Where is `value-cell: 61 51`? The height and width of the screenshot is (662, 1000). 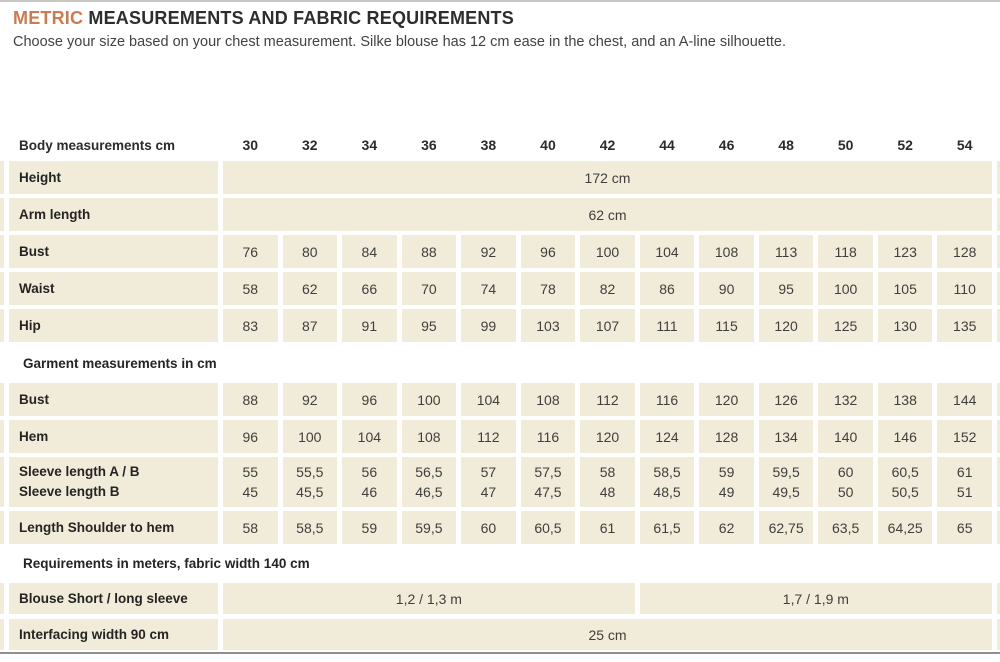 value-cell: 61 51 is located at coordinates (964, 482).